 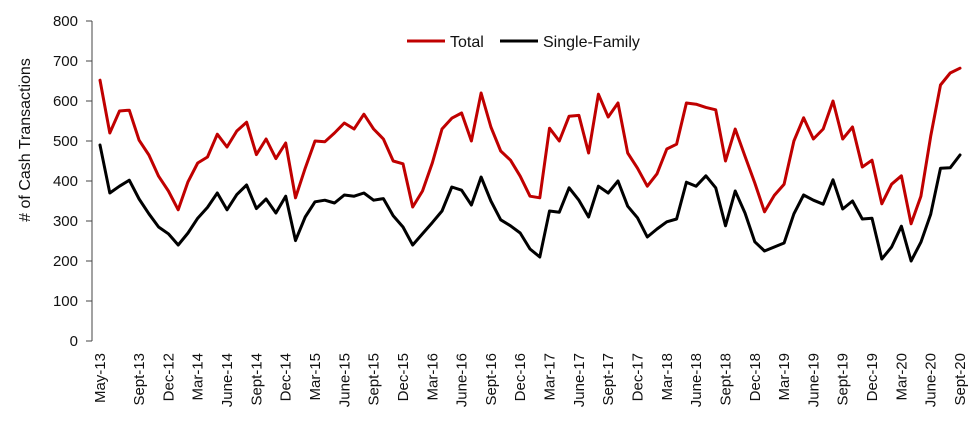 What do you see at coordinates (344, 380) in the screenshot?
I see `x-tick-label: June-15` at bounding box center [344, 380].